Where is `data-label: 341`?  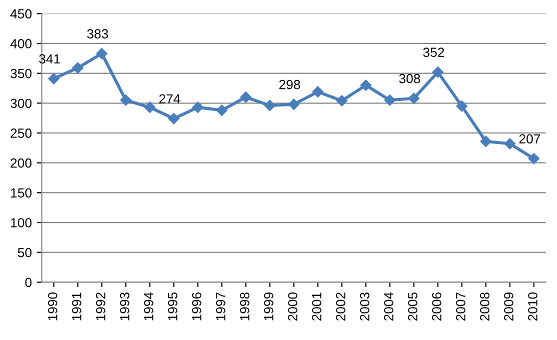 data-label: 341 is located at coordinates (49, 59).